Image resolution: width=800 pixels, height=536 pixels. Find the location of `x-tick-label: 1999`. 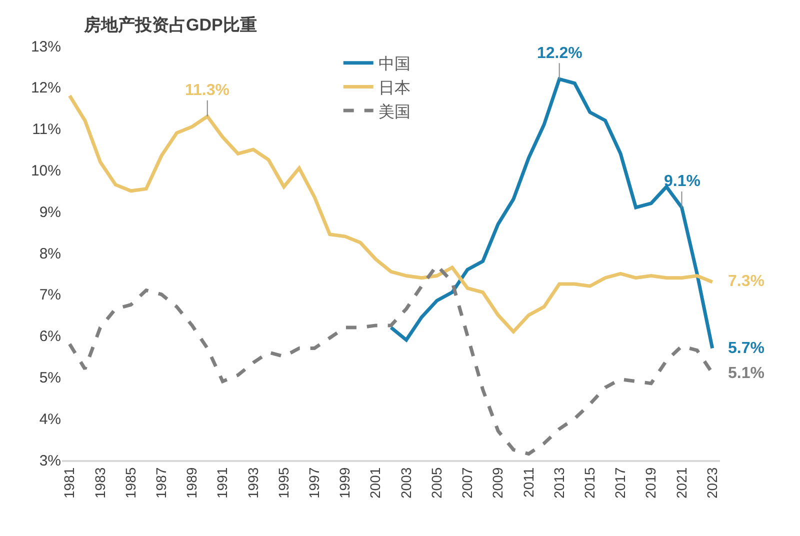

x-tick-label: 1999 is located at coordinates (344, 483).